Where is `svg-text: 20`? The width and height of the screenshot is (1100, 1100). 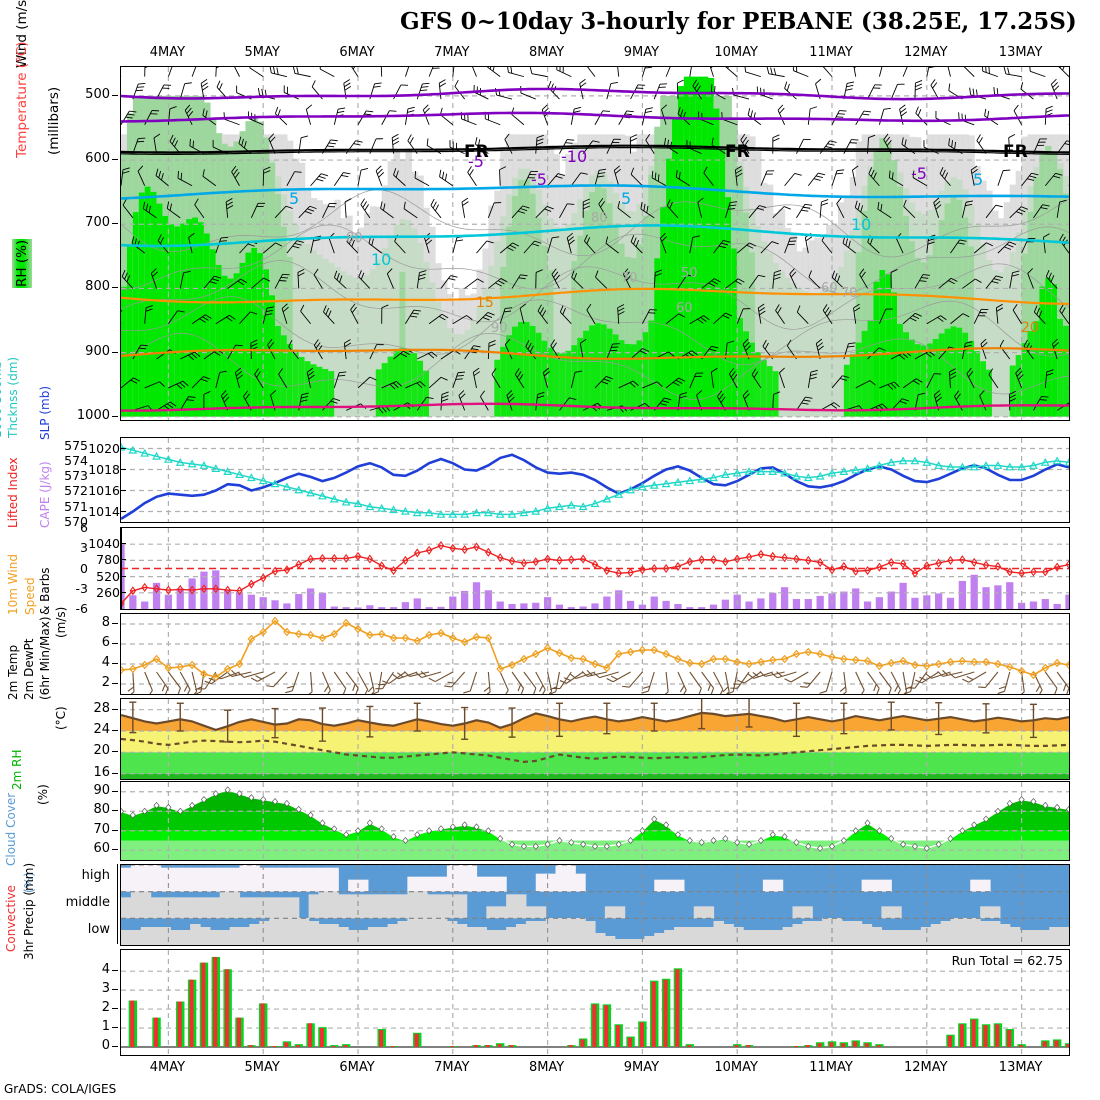 svg-text: 20 is located at coordinates (1030, 328).